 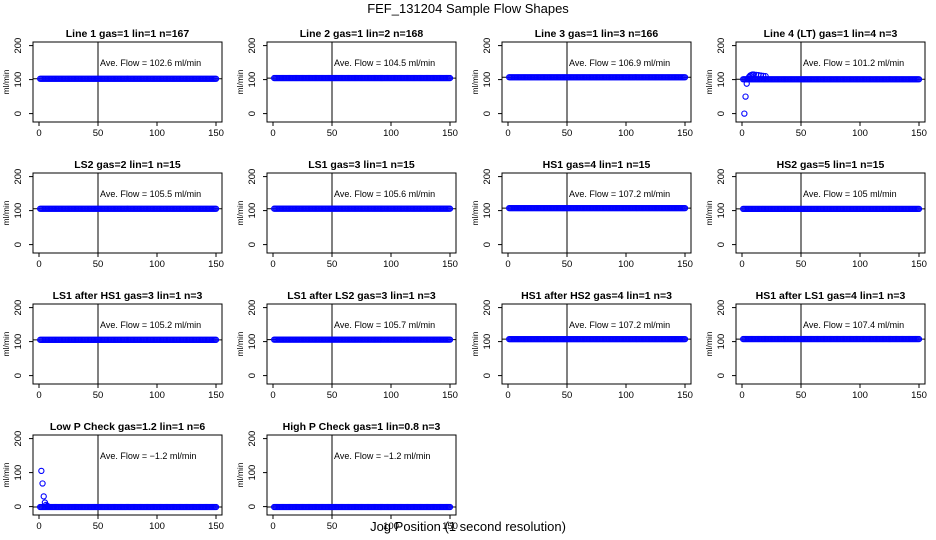 What do you see at coordinates (127, 165) in the screenshot?
I see `panel-title: LS2 gas=2 lin=1 n=15` at bounding box center [127, 165].